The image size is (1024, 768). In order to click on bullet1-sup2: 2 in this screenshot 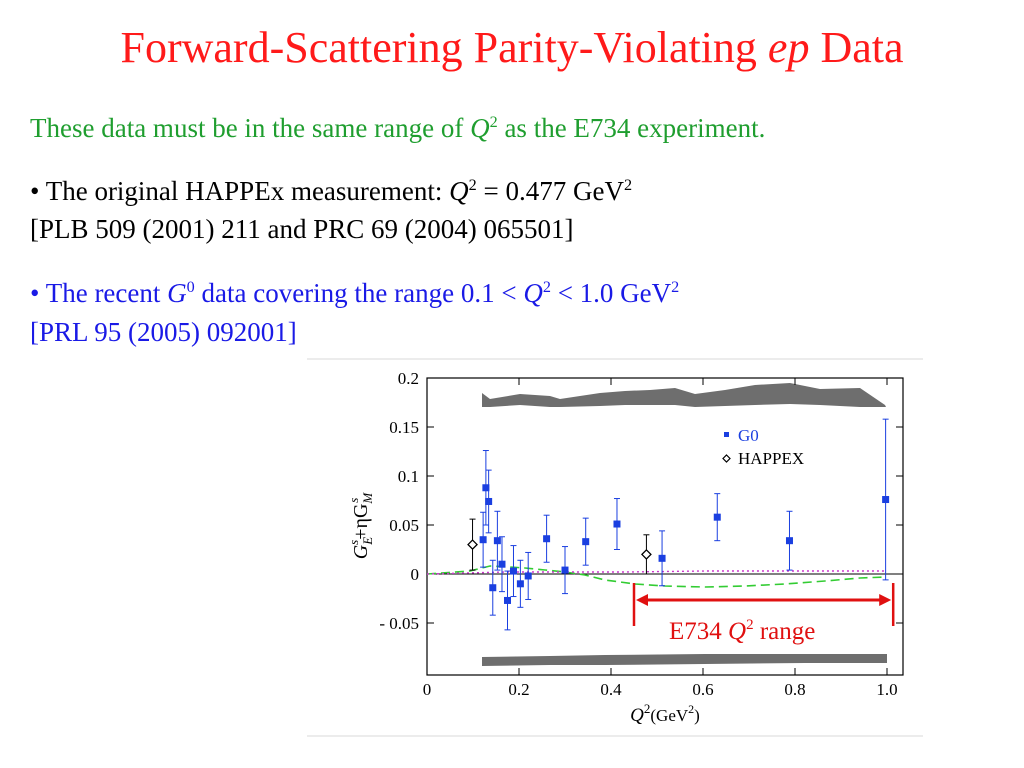, I will do `click(628, 185)`.